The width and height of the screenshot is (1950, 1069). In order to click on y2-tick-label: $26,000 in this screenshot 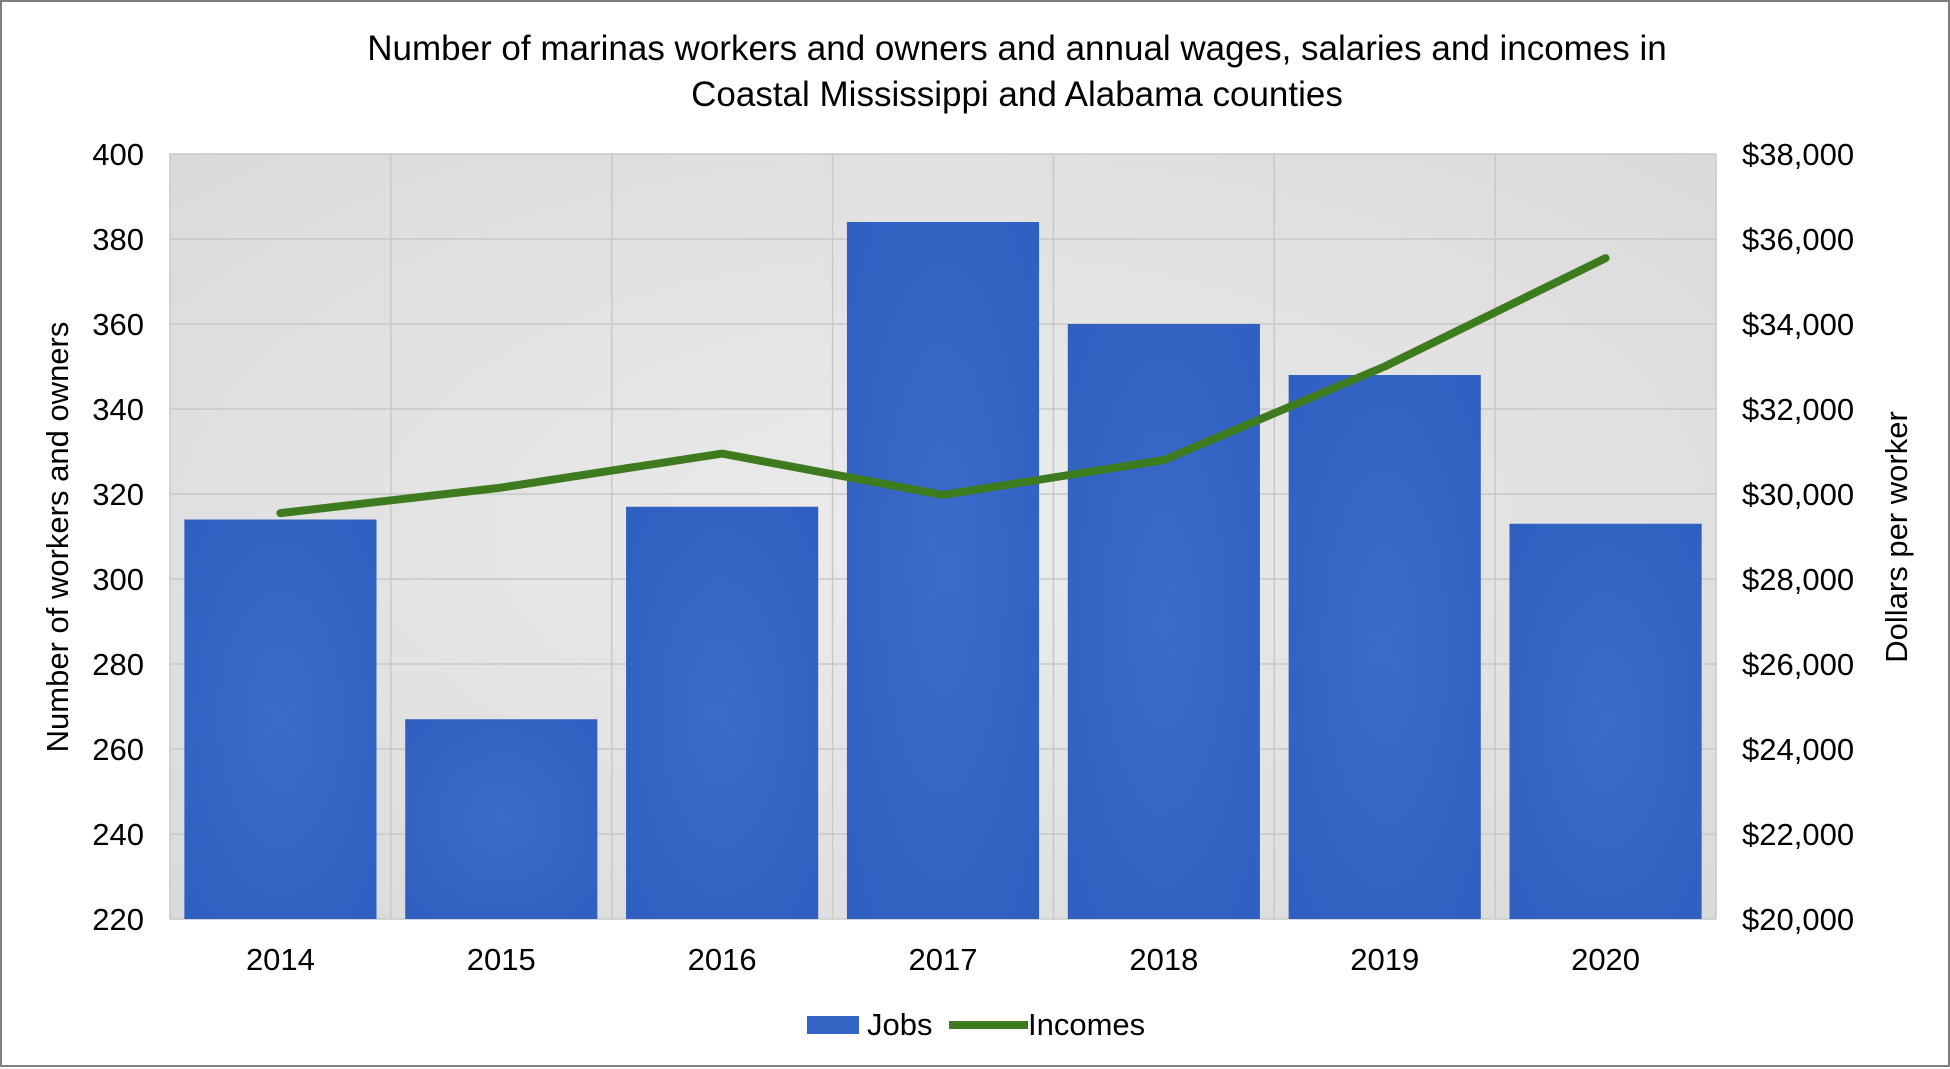, I will do `click(1798, 664)`.